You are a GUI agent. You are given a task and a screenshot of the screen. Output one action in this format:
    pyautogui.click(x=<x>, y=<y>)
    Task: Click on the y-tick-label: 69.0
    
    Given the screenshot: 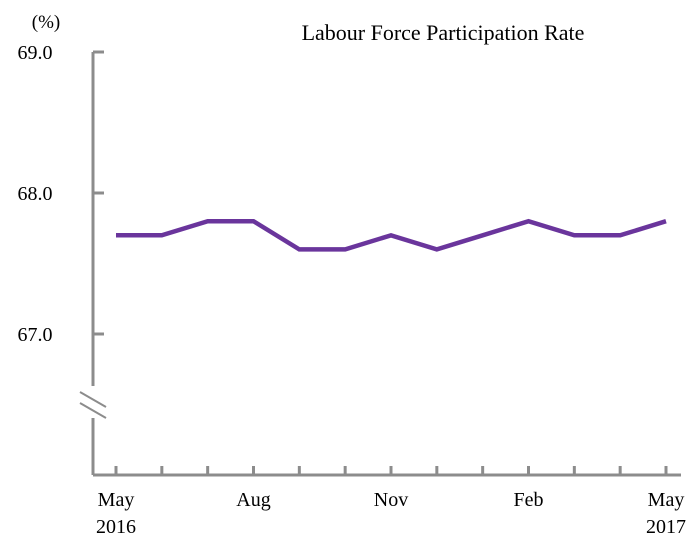 What is the action you would take?
    pyautogui.click(x=35, y=53)
    